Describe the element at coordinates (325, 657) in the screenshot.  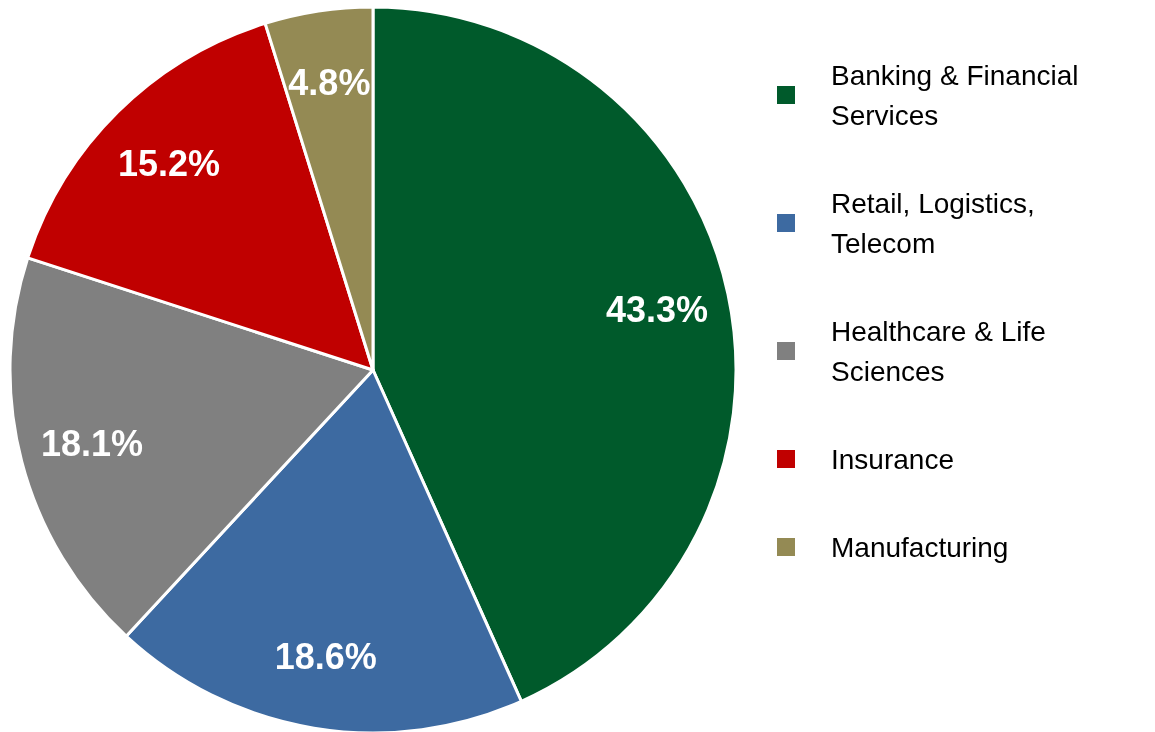
I see `data-label: 18.6%` at that location.